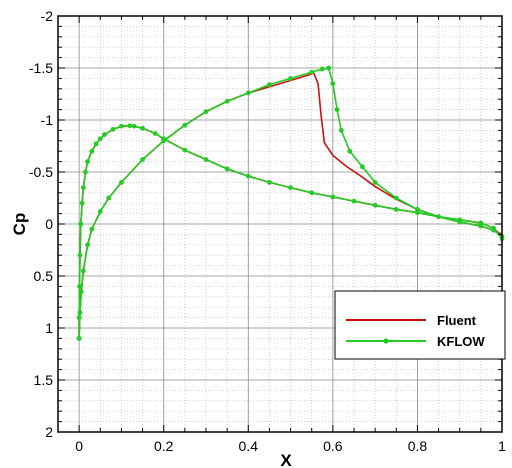 Image resolution: width=512 pixels, height=468 pixels. Describe the element at coordinates (41, 224) in the screenshot. I see `y-tick-labels: -2 -1.5 -1 -0.5 0 0.5 1 1.5 2` at that location.